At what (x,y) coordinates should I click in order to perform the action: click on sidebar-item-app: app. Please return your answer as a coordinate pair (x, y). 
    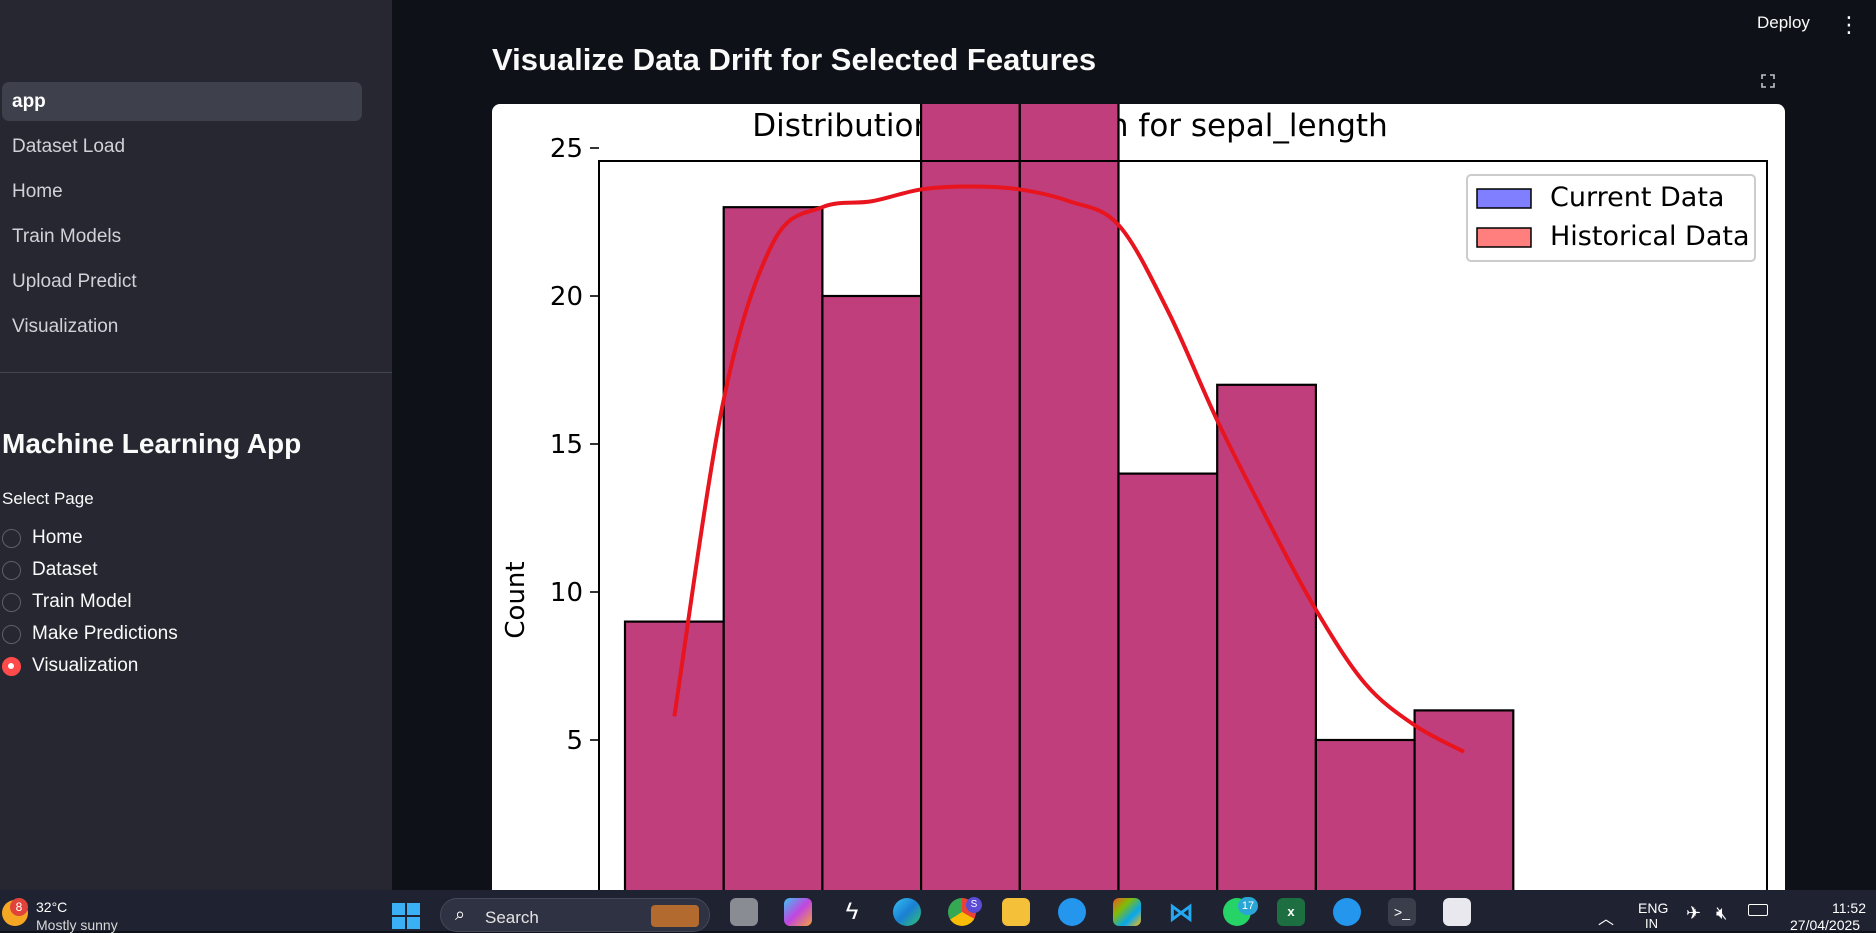
    Looking at the image, I should click on (182, 101).